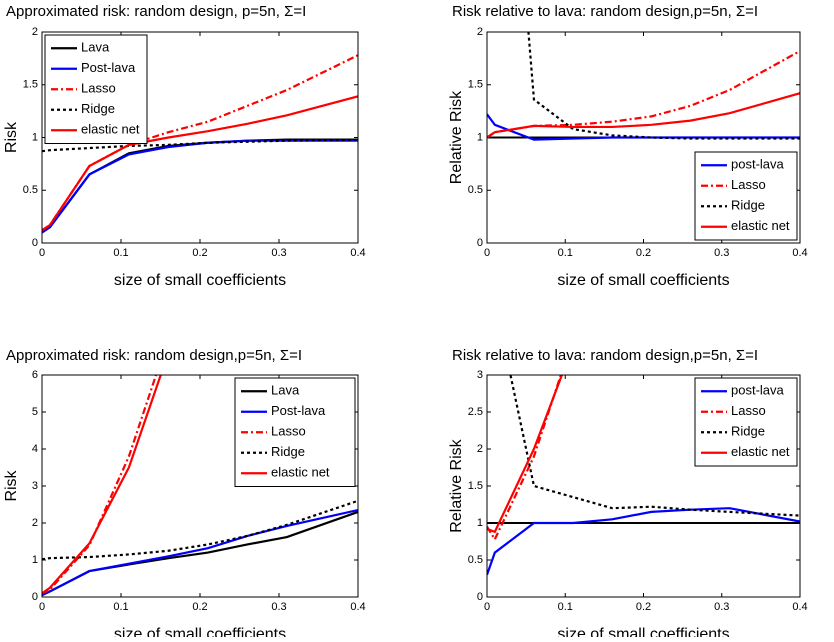 This screenshot has height=642, width=834. I want to click on y-tick-label: 2.5, so click(475, 412).